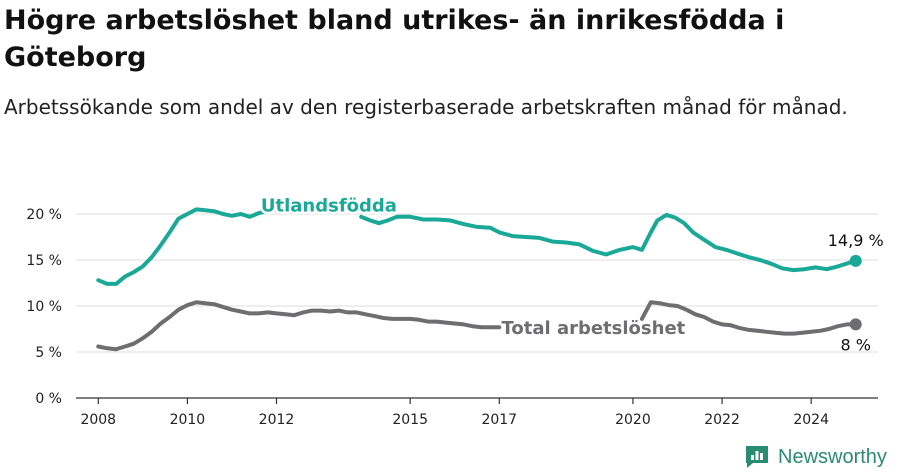  What do you see at coordinates (633, 420) in the screenshot?
I see `x-tick-label: 2020` at bounding box center [633, 420].